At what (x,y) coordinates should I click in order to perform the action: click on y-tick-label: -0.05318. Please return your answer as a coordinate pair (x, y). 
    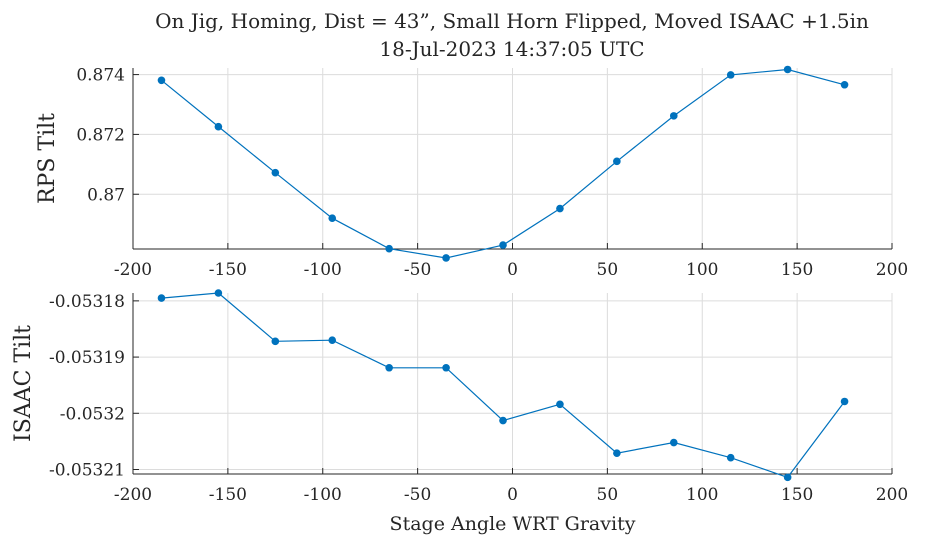
    Looking at the image, I should click on (87, 302).